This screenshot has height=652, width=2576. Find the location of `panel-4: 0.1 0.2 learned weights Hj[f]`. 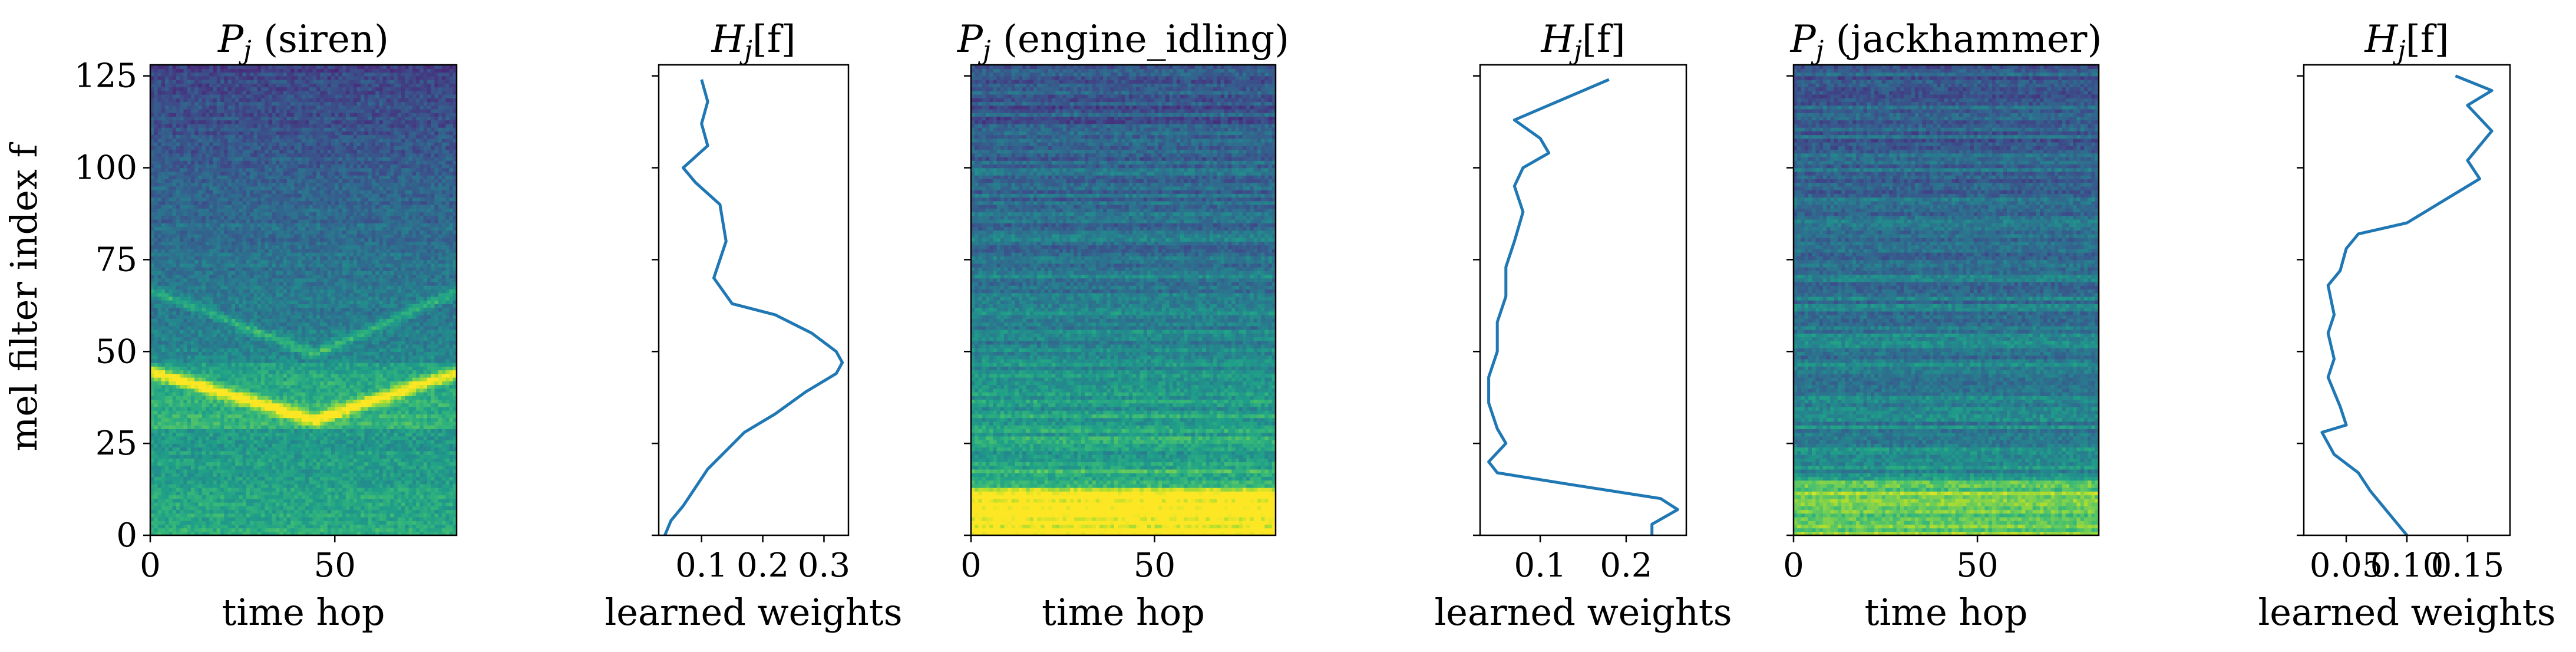

panel-4: 0.1 0.2 learned weights Hj[f] is located at coordinates (1583, 326).